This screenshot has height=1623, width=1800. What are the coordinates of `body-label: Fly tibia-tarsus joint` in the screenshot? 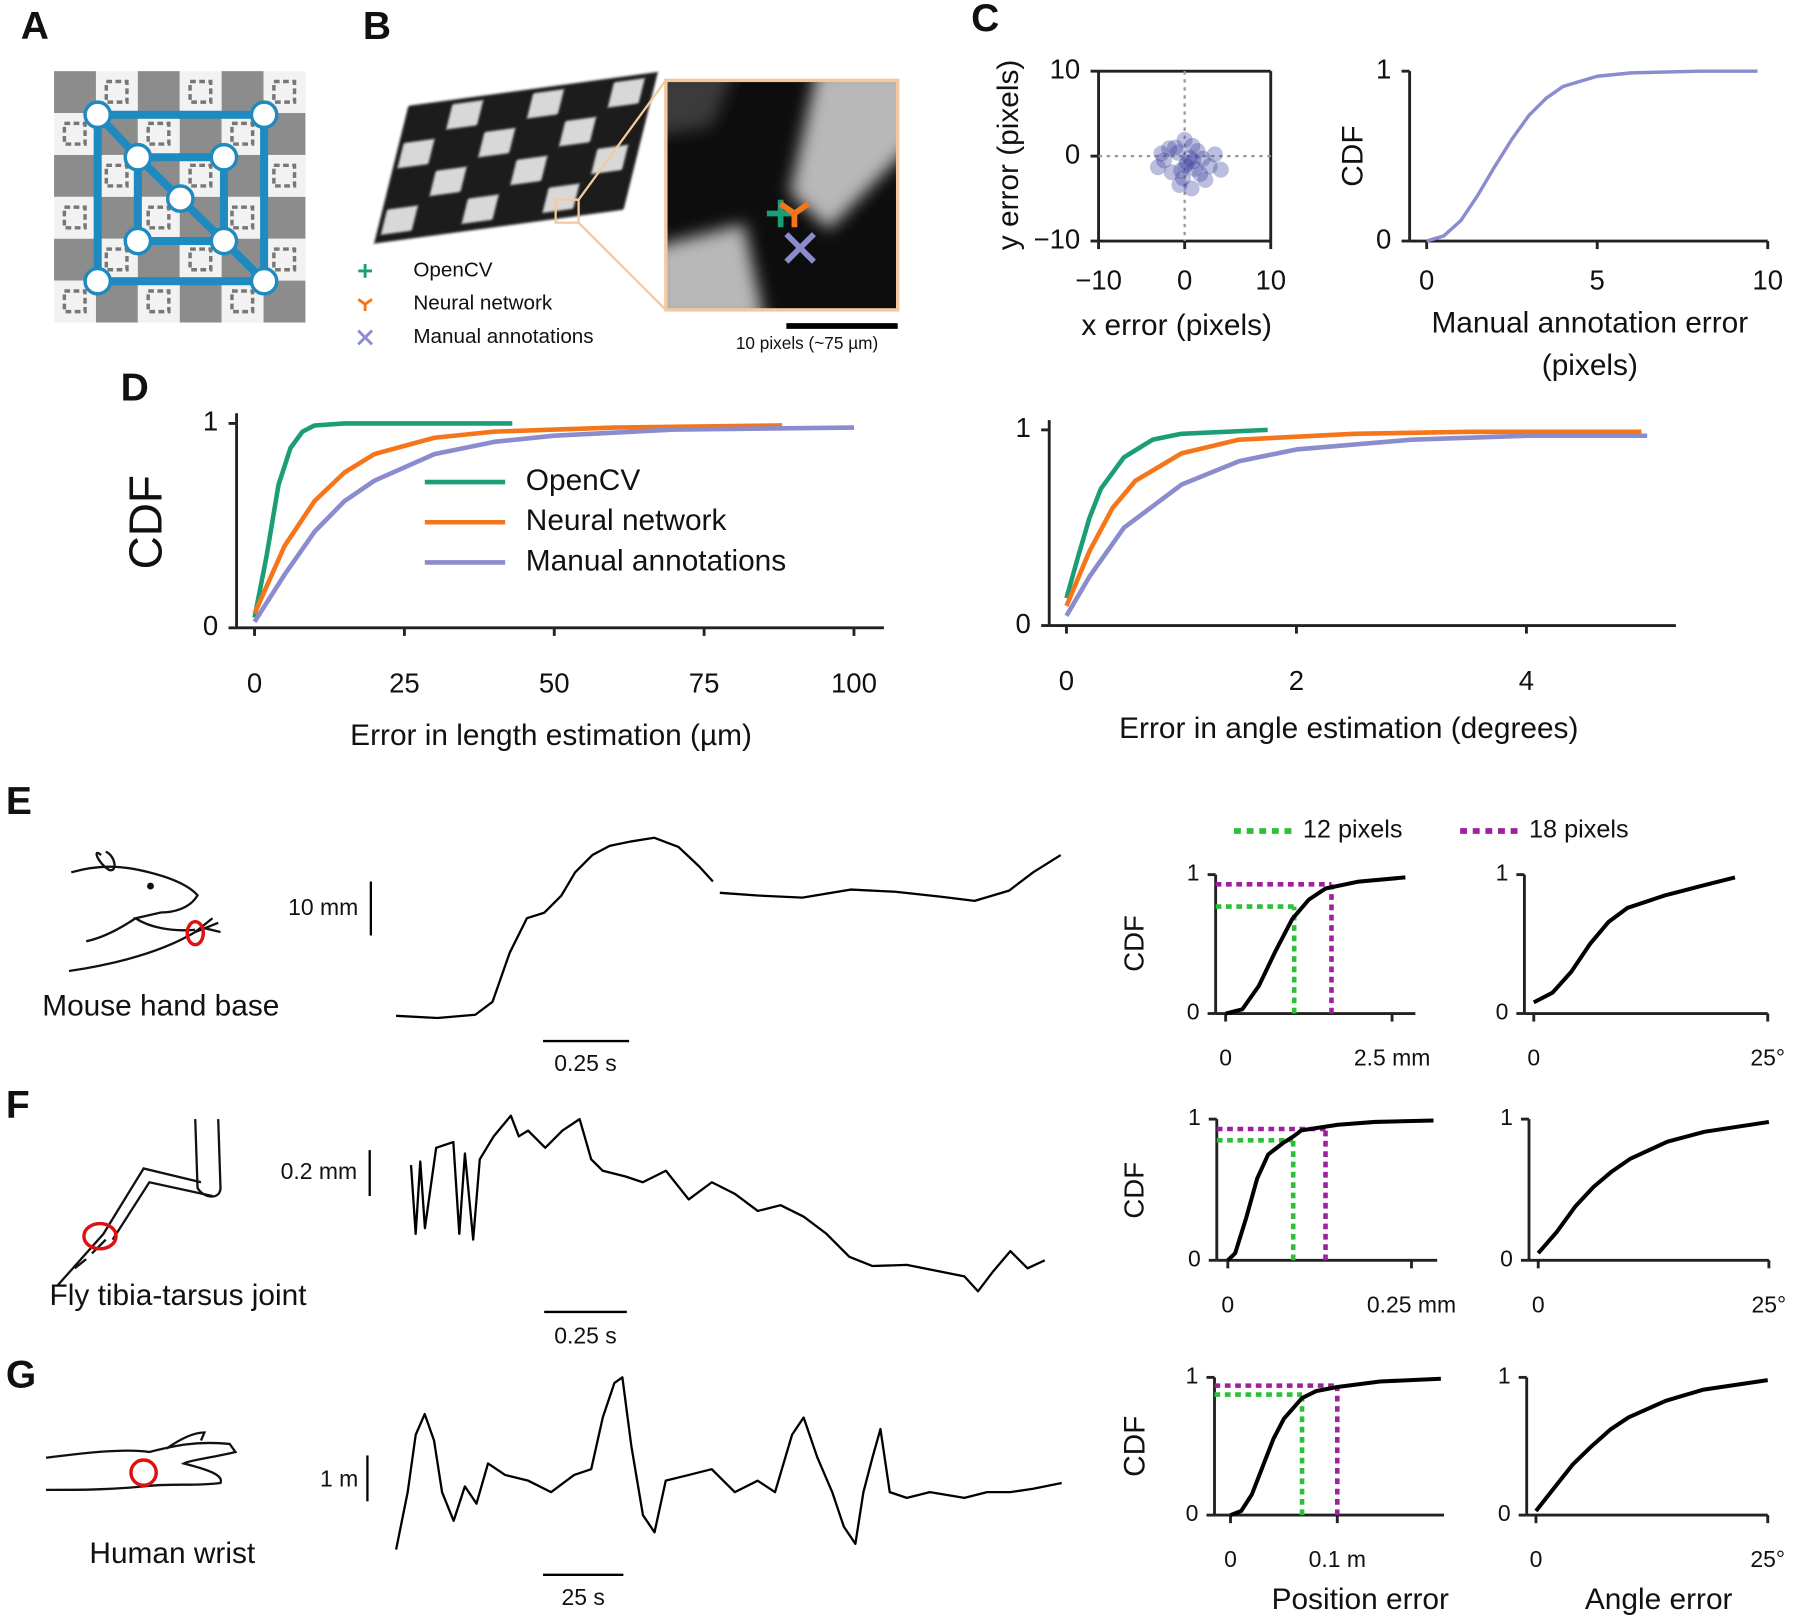 It's located at (179, 1295).